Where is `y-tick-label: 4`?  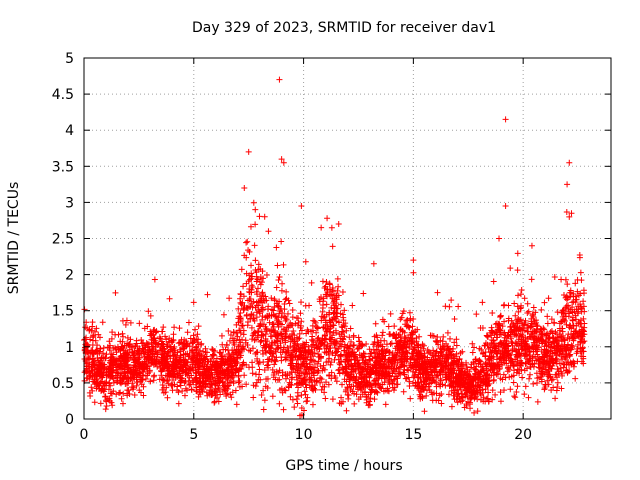 y-tick-label: 4 is located at coordinates (69, 131).